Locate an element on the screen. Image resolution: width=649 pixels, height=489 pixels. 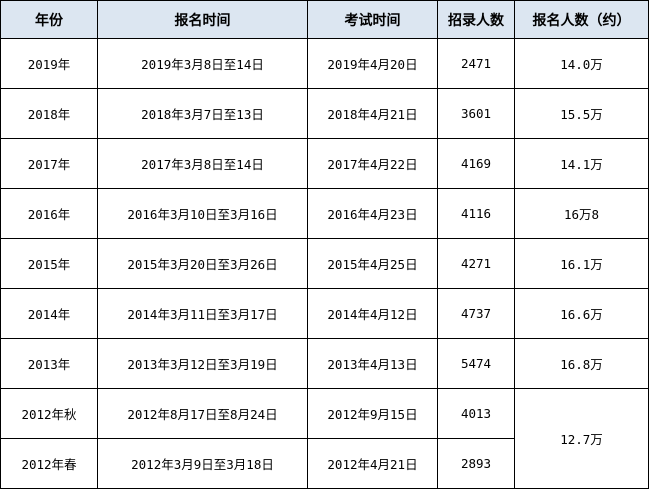
table-row: 2017年 2017年3月8日至14日 2017年4月22日 4169 14.1万 is located at coordinates (324, 163).